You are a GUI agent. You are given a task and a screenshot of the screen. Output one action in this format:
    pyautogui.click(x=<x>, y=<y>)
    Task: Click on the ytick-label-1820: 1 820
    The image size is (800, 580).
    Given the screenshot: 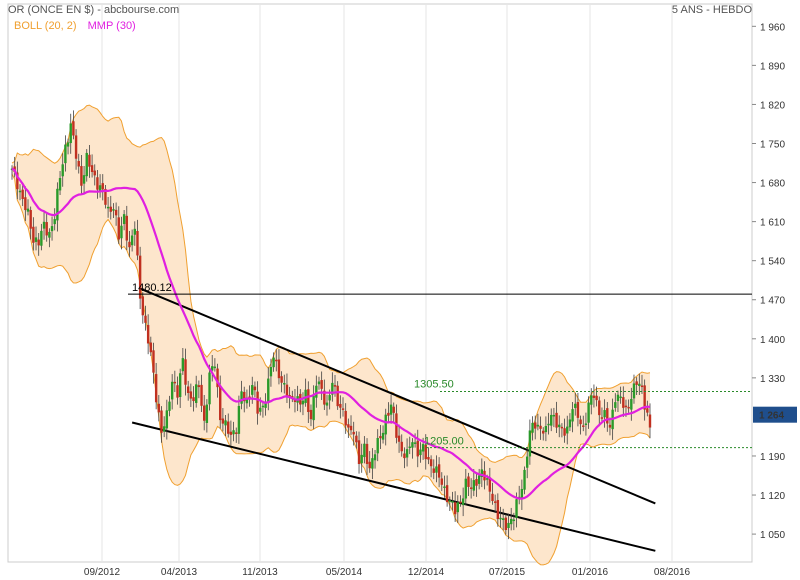 What is the action you would take?
    pyautogui.click(x=772, y=105)
    